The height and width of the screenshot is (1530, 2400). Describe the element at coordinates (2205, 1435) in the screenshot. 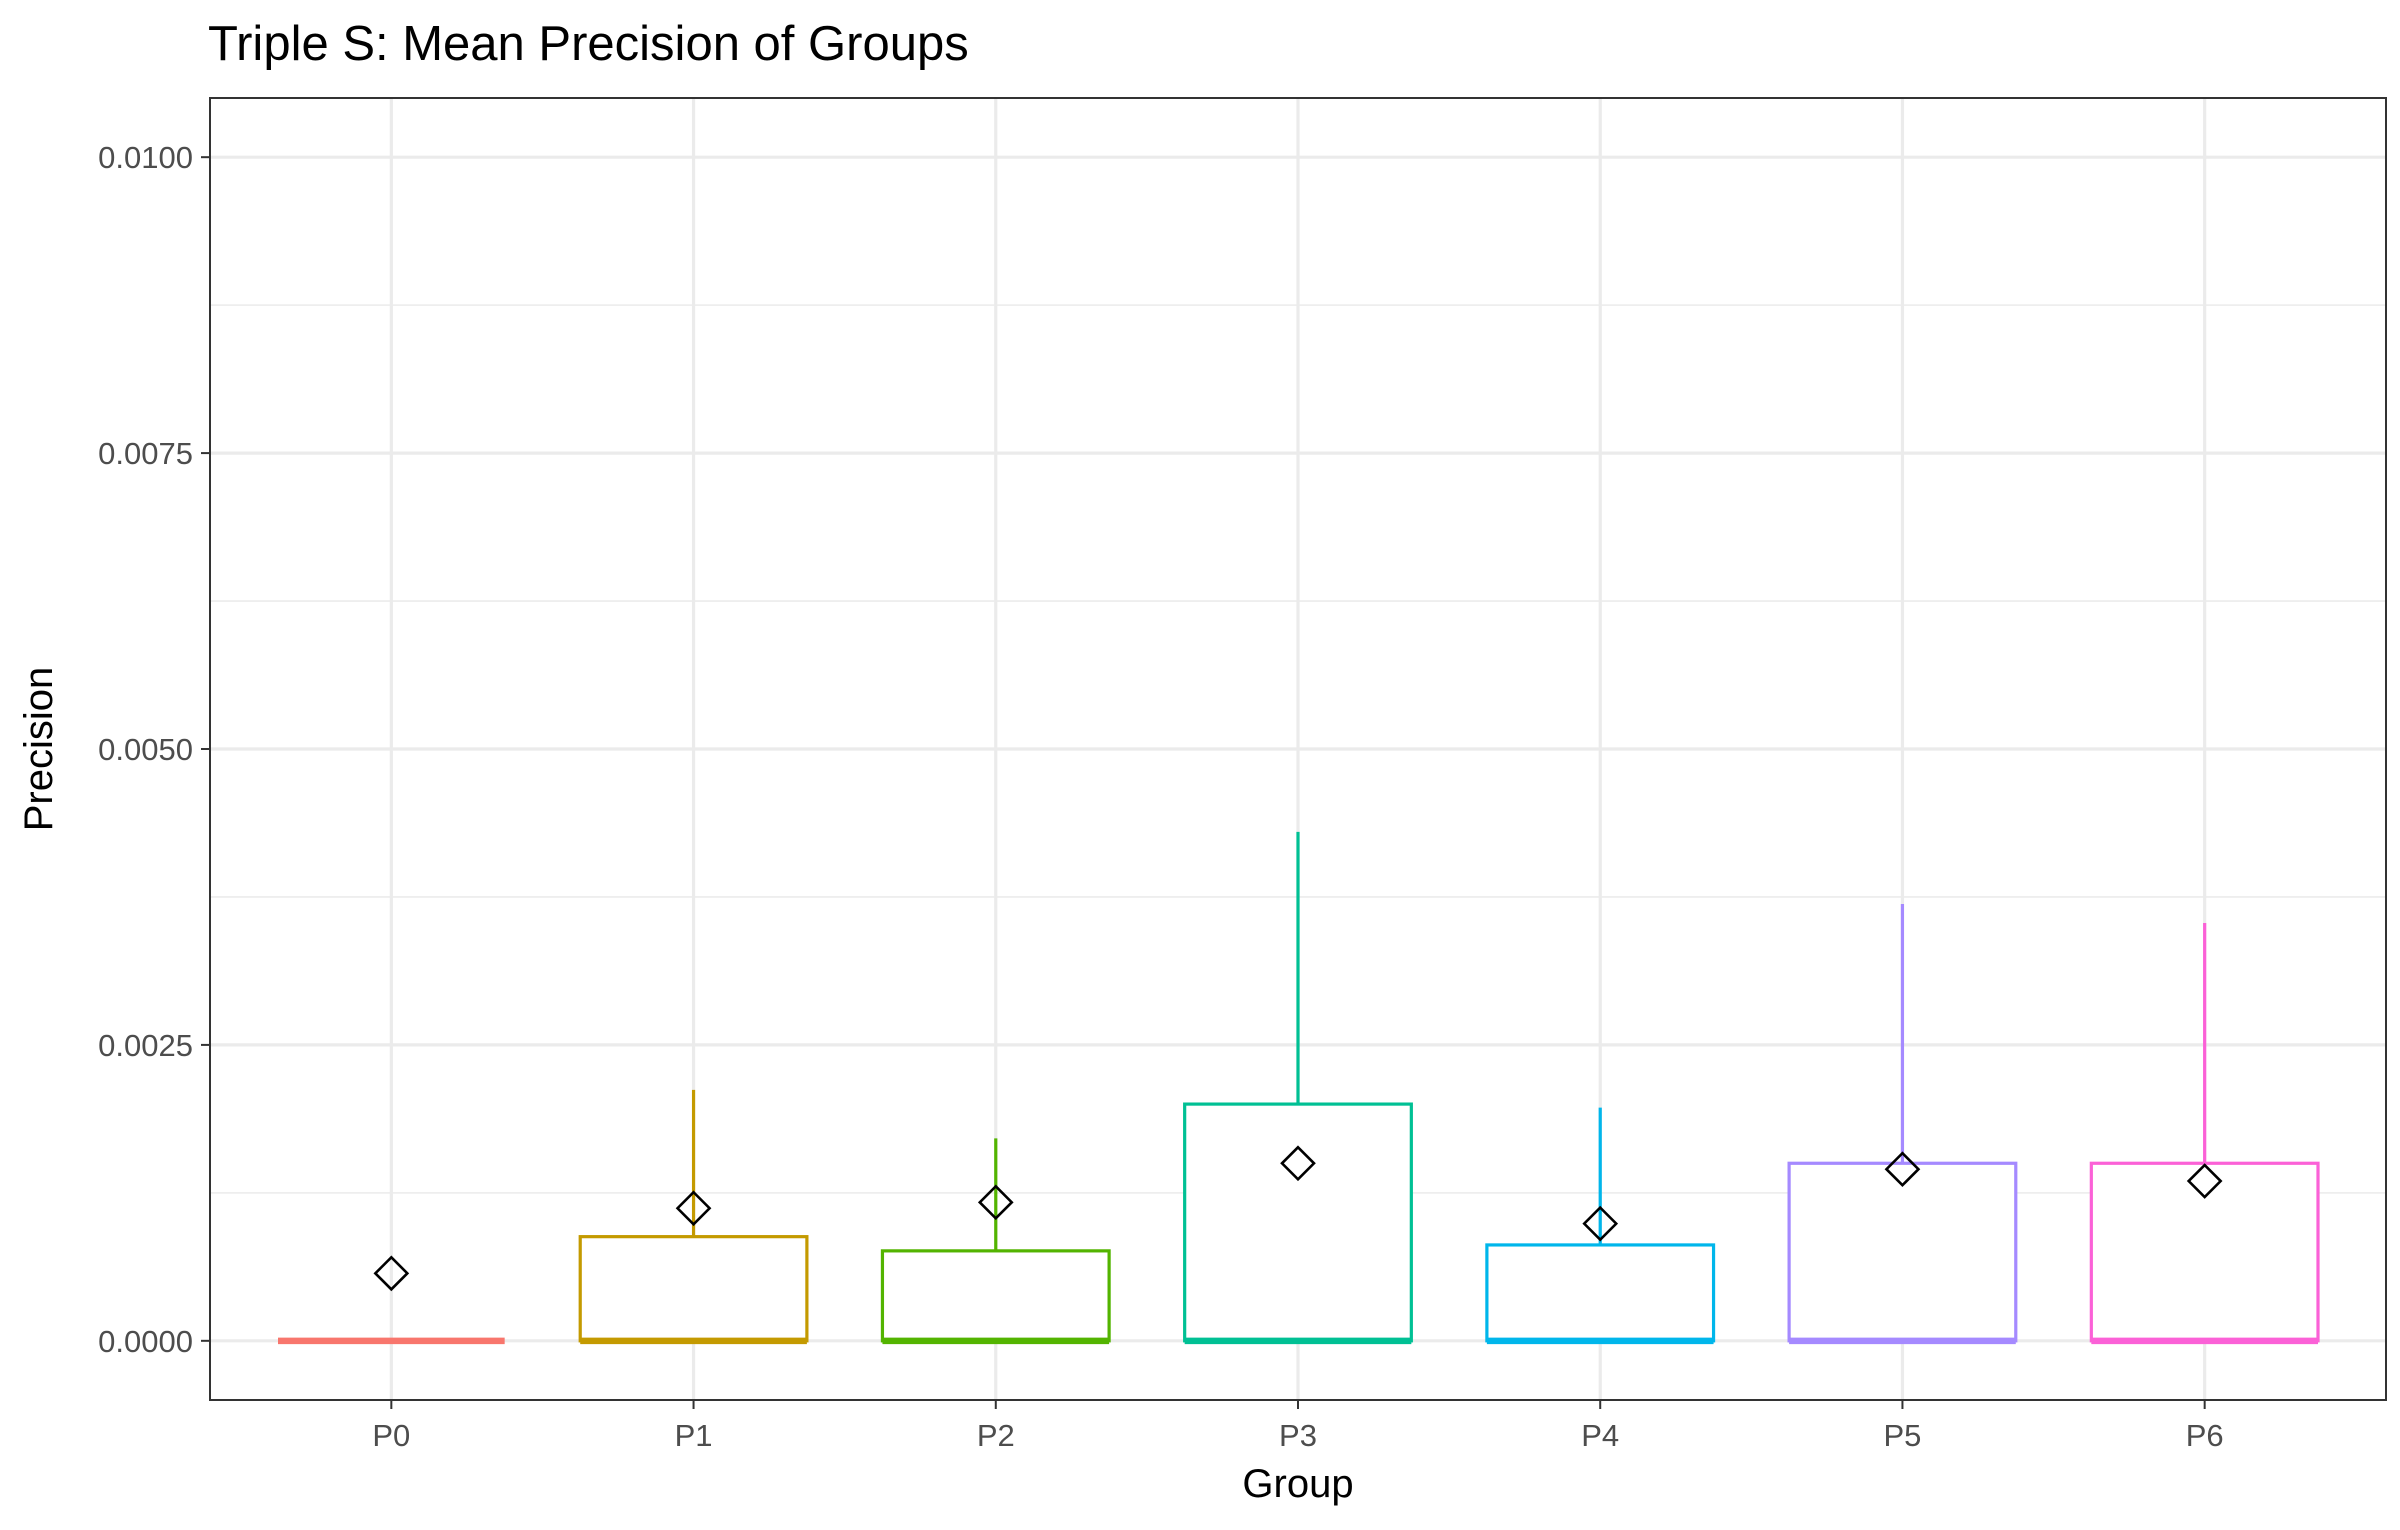

I see `x-tick-label: P6` at that location.